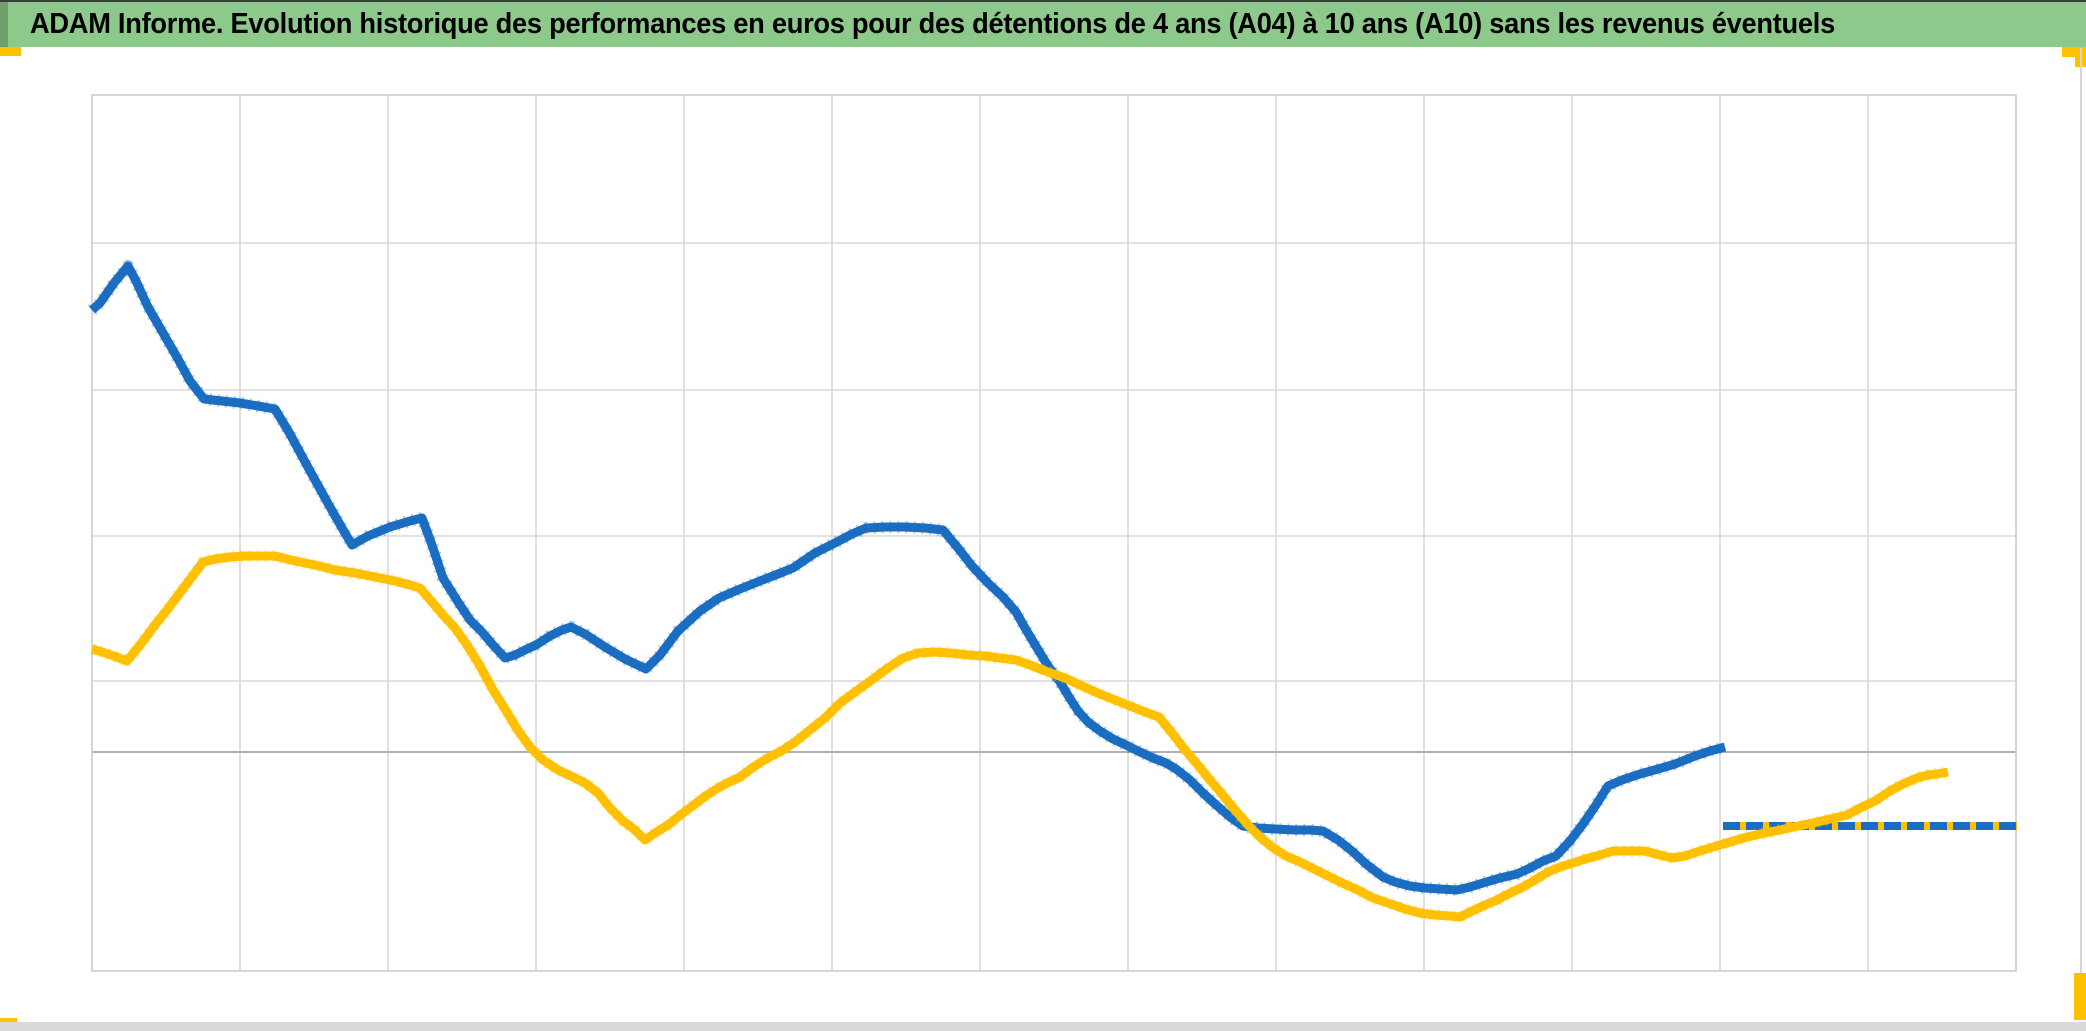 The image size is (2086, 1031). I want to click on selection-corner-top-left, so click(10, 51).